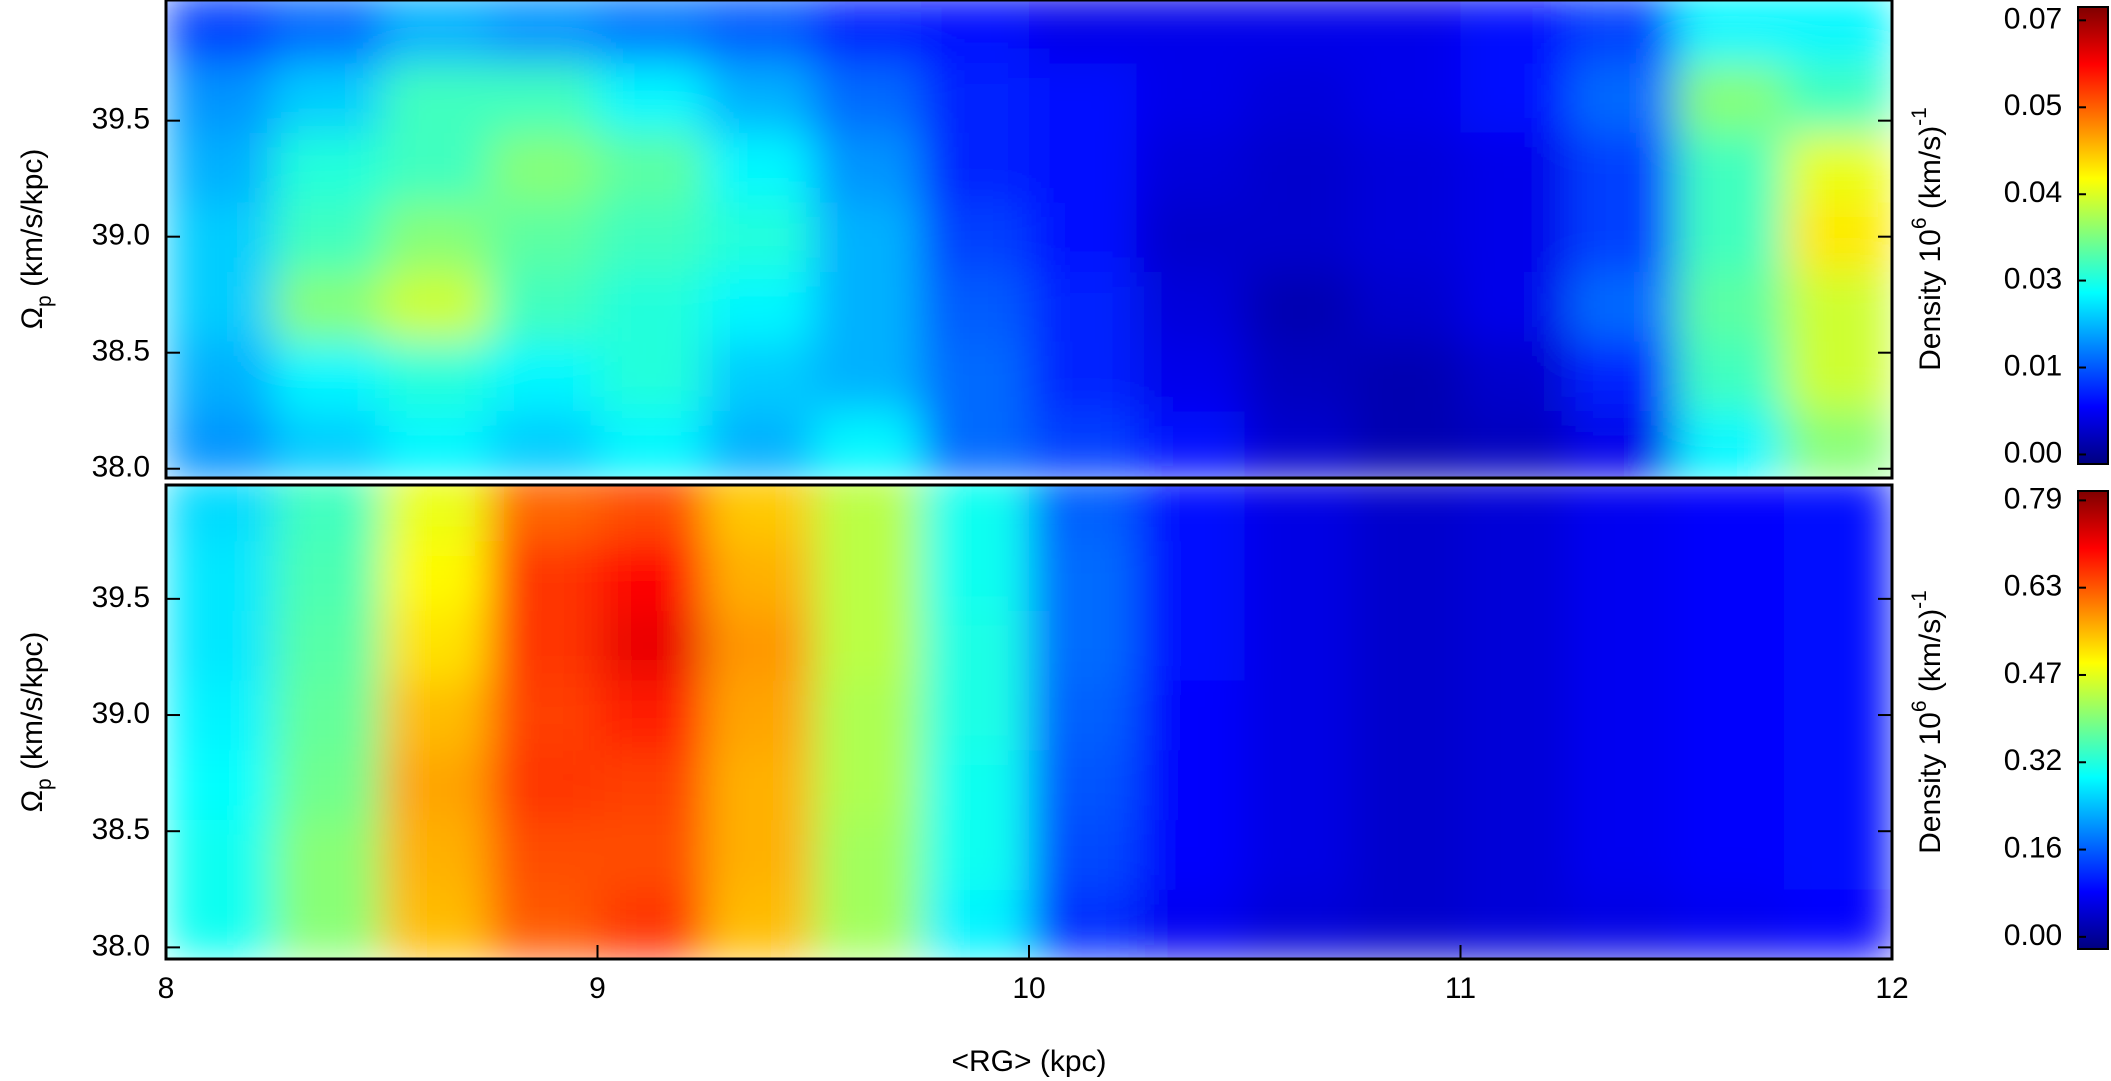 The height and width of the screenshot is (1081, 2111). Describe the element at coordinates (2093, 235) in the screenshot. I see `colorbar` at that location.